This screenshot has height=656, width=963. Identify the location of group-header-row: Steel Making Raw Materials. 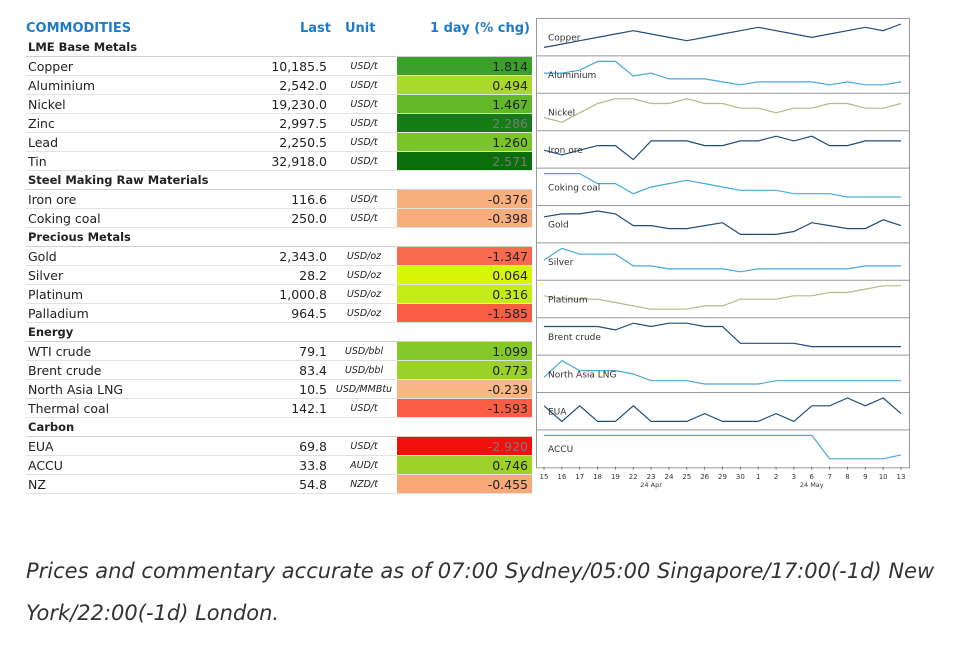
(279, 180).